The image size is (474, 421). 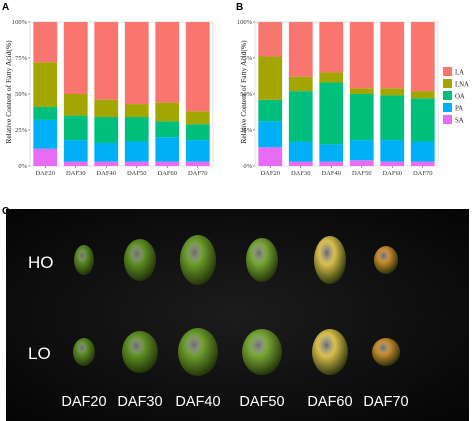 I want to click on legend: LA LNA OA PA SA, so click(x=456, y=96).